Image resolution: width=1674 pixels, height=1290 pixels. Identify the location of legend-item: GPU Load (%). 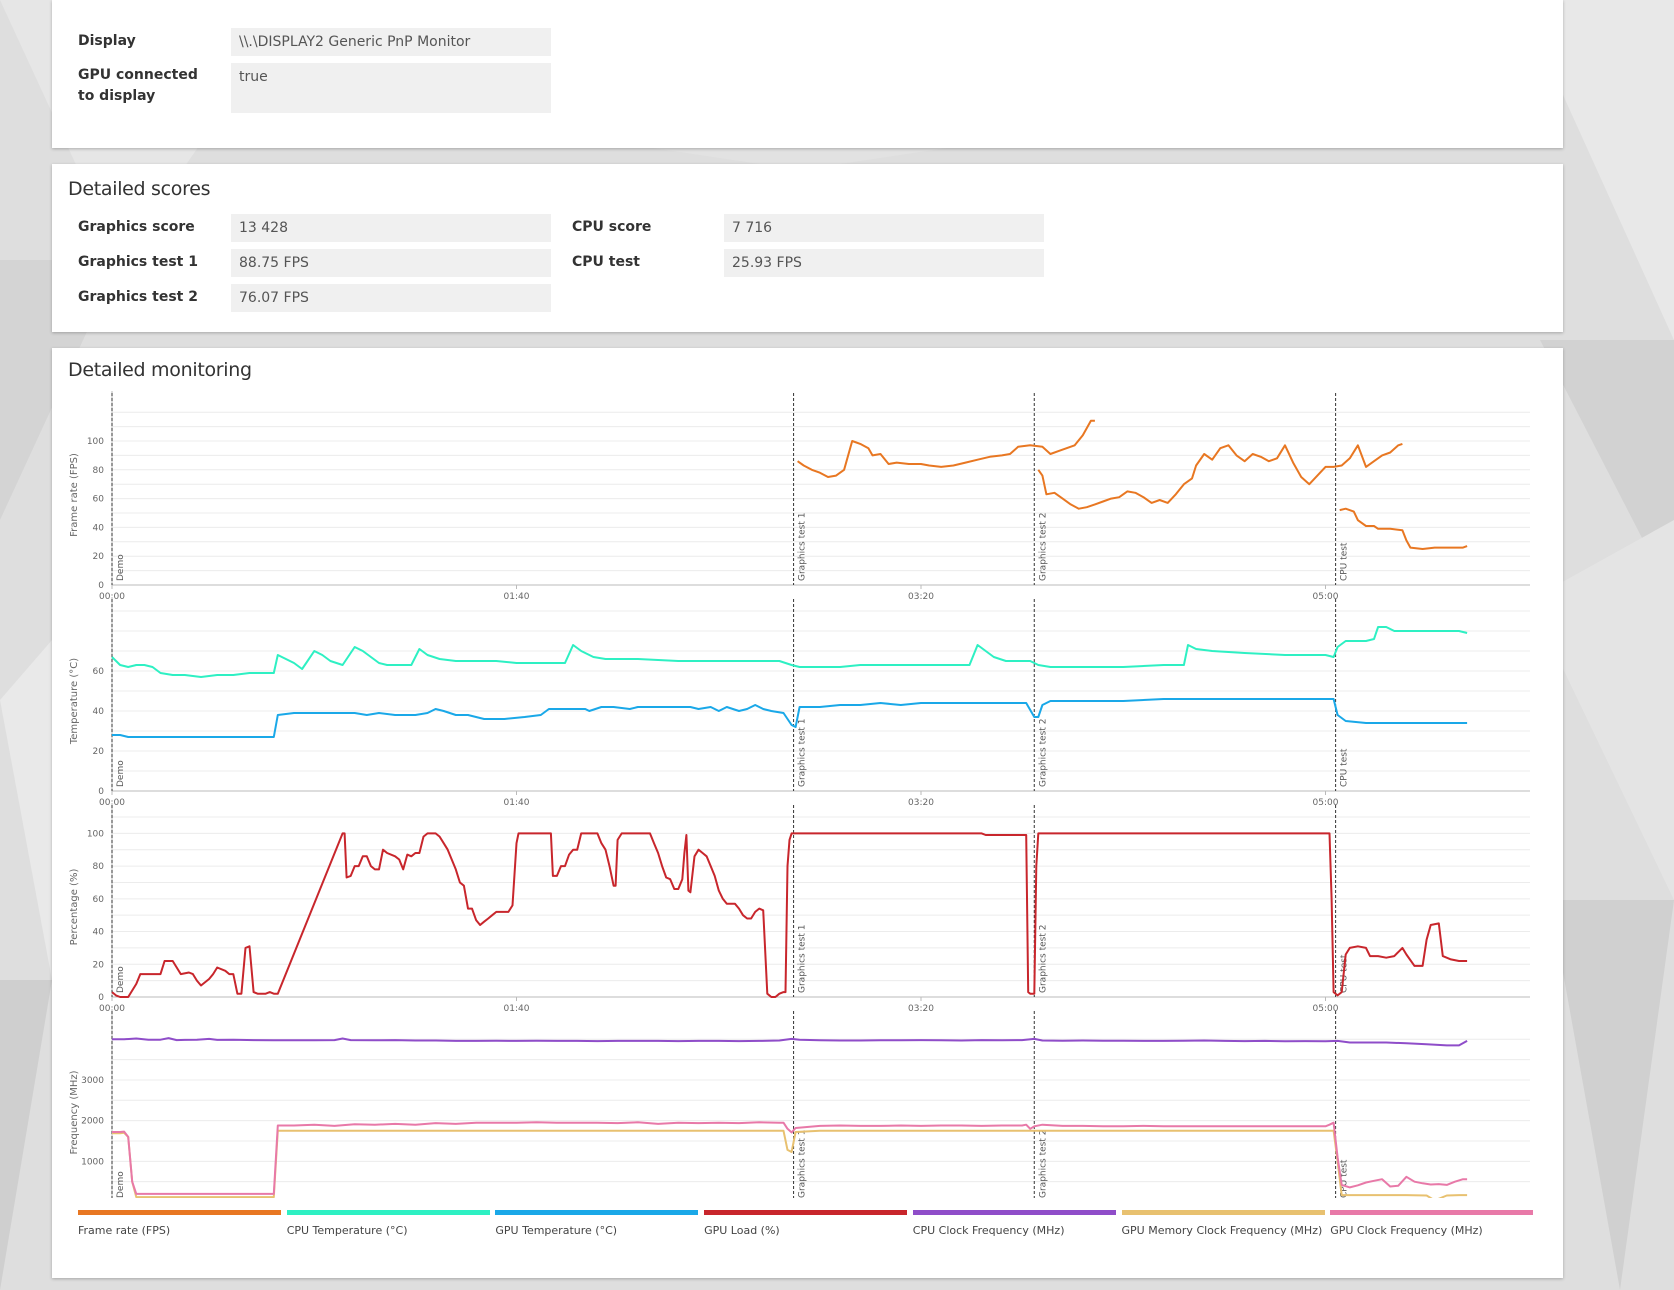
(806, 1225).